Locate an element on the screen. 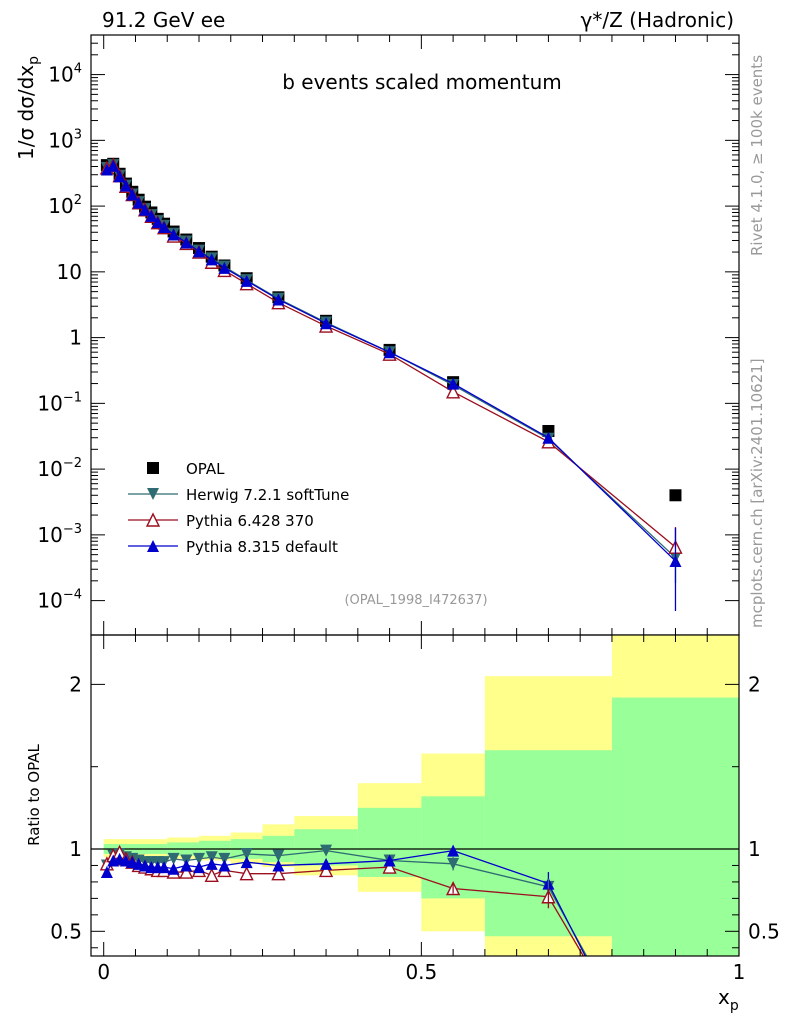 The height and width of the screenshot is (1024, 786). y-tick-label: 10² is located at coordinates (65, 205).